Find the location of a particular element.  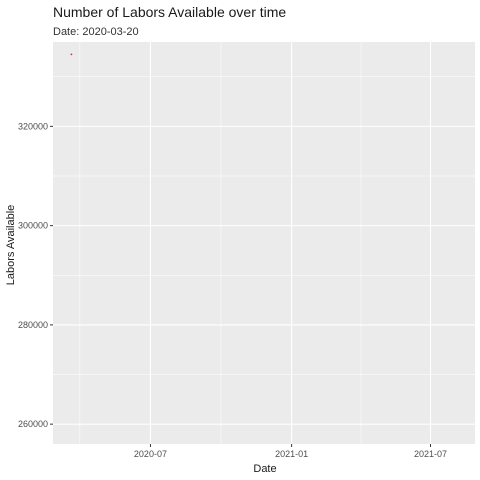

x-axis-title: Date is located at coordinates (264, 469).